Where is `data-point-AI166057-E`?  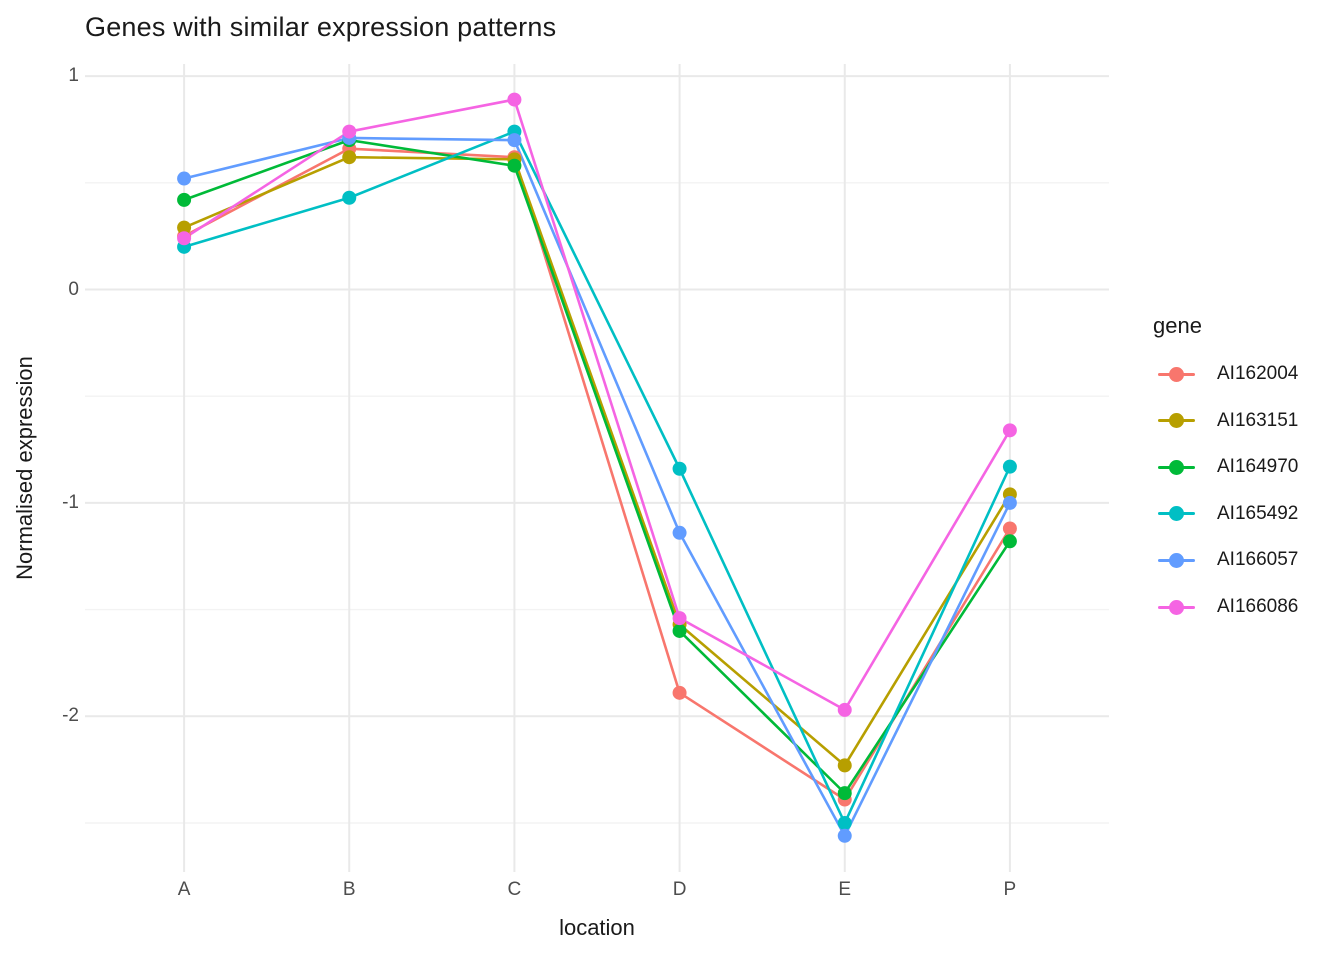 data-point-AI166057-E is located at coordinates (844, 835).